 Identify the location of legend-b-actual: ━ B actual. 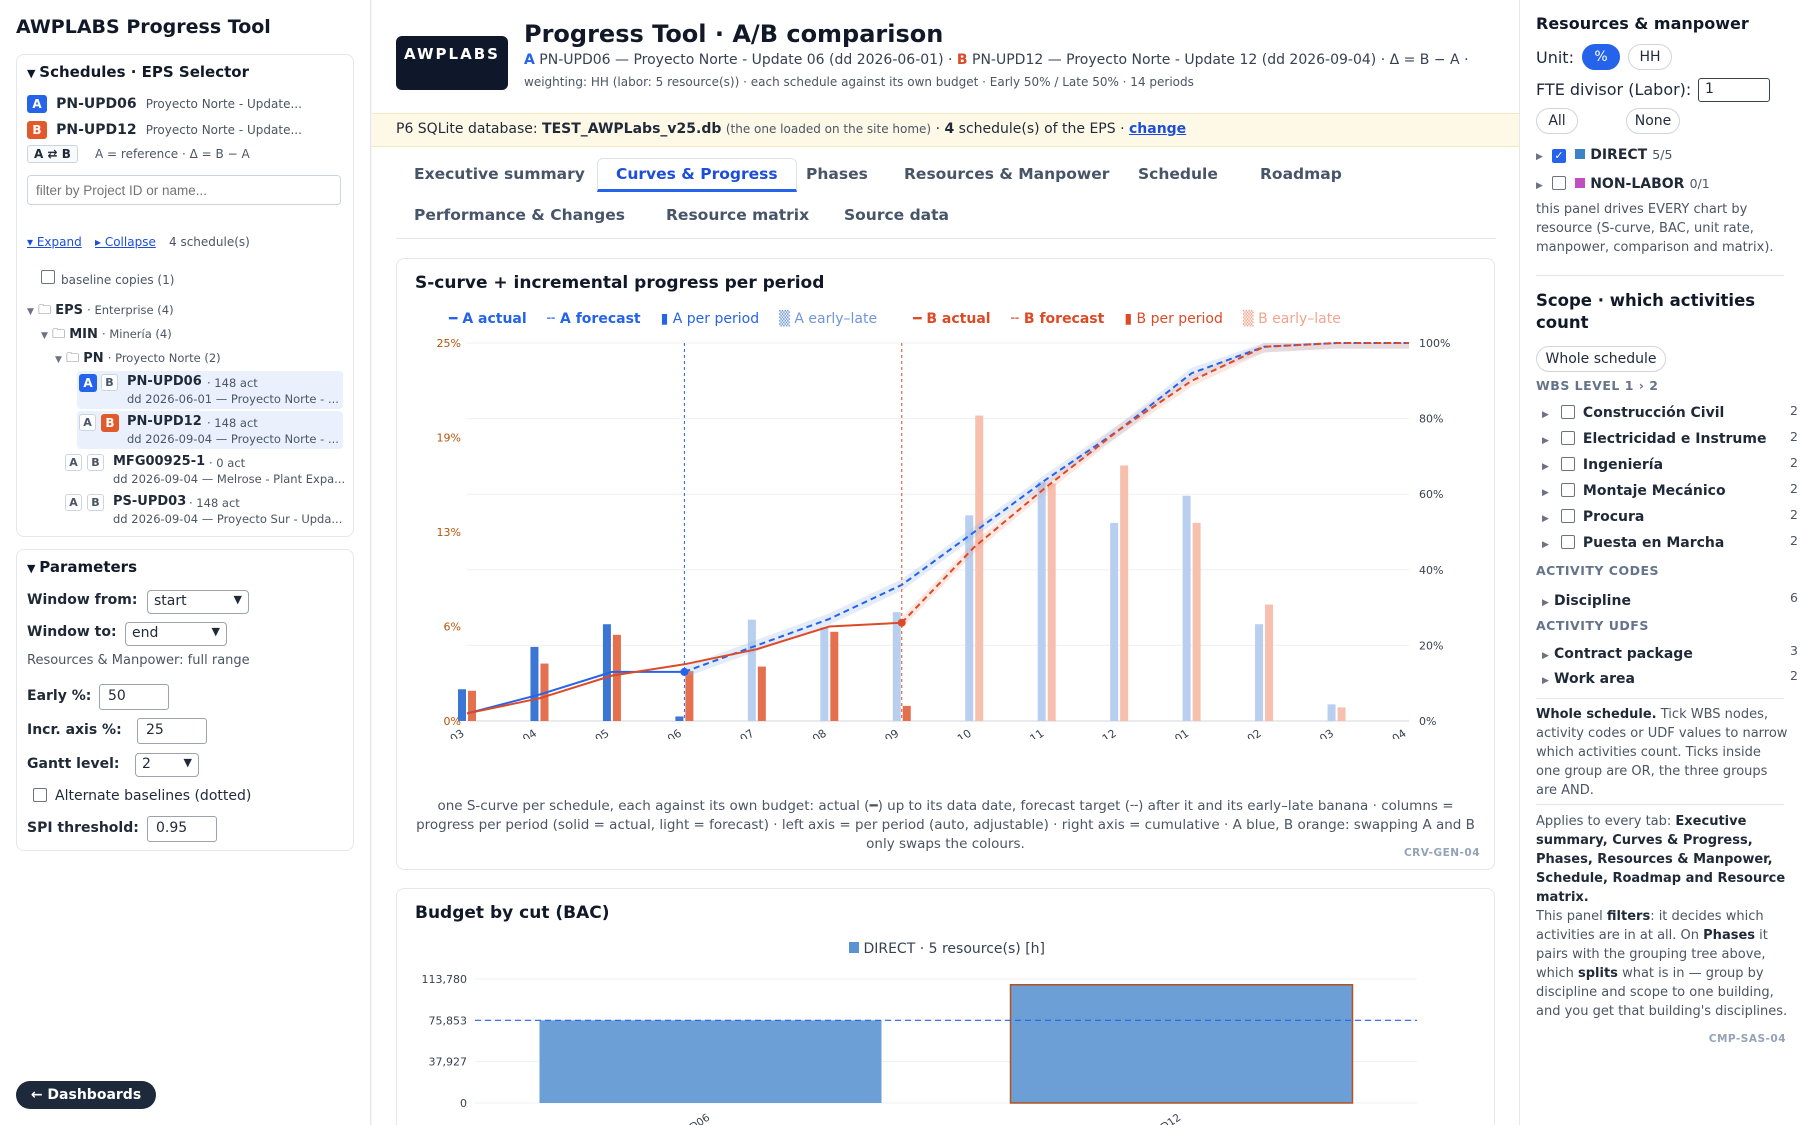
(952, 319).